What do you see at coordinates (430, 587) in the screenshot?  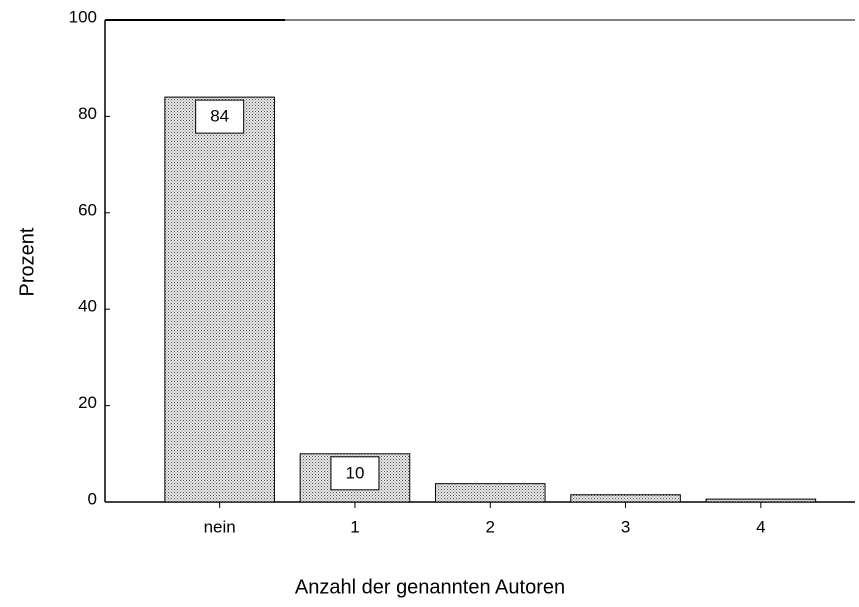 I see `x-axis-label: Anzahl der genannten Autoren` at bounding box center [430, 587].